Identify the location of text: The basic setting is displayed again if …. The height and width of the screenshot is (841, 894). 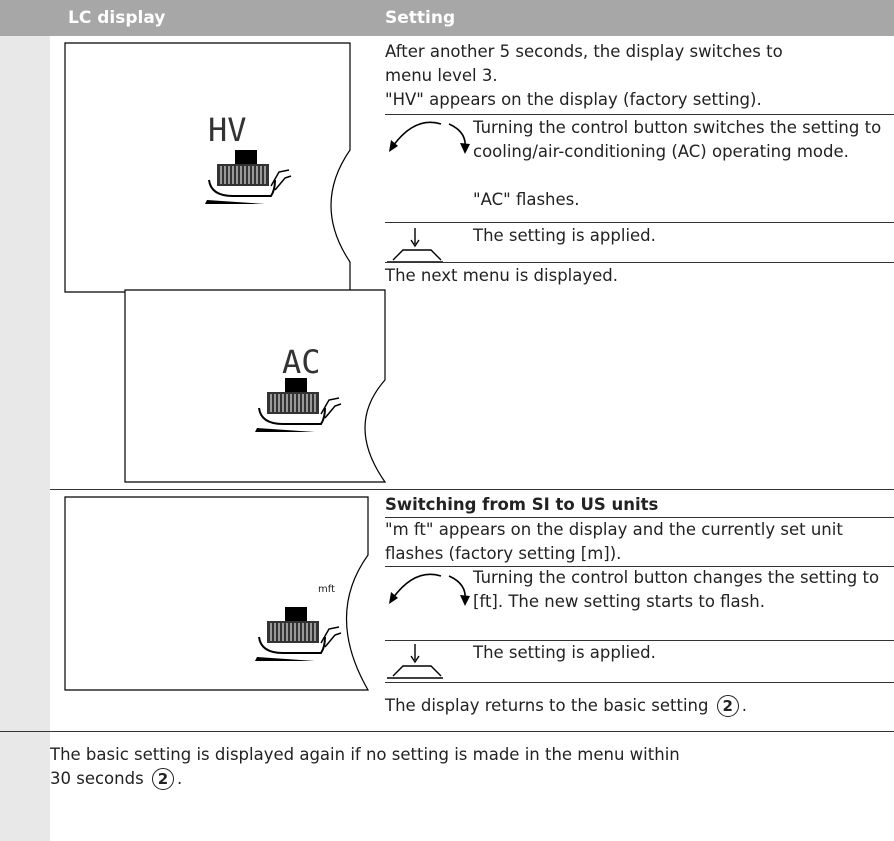
(365, 766).